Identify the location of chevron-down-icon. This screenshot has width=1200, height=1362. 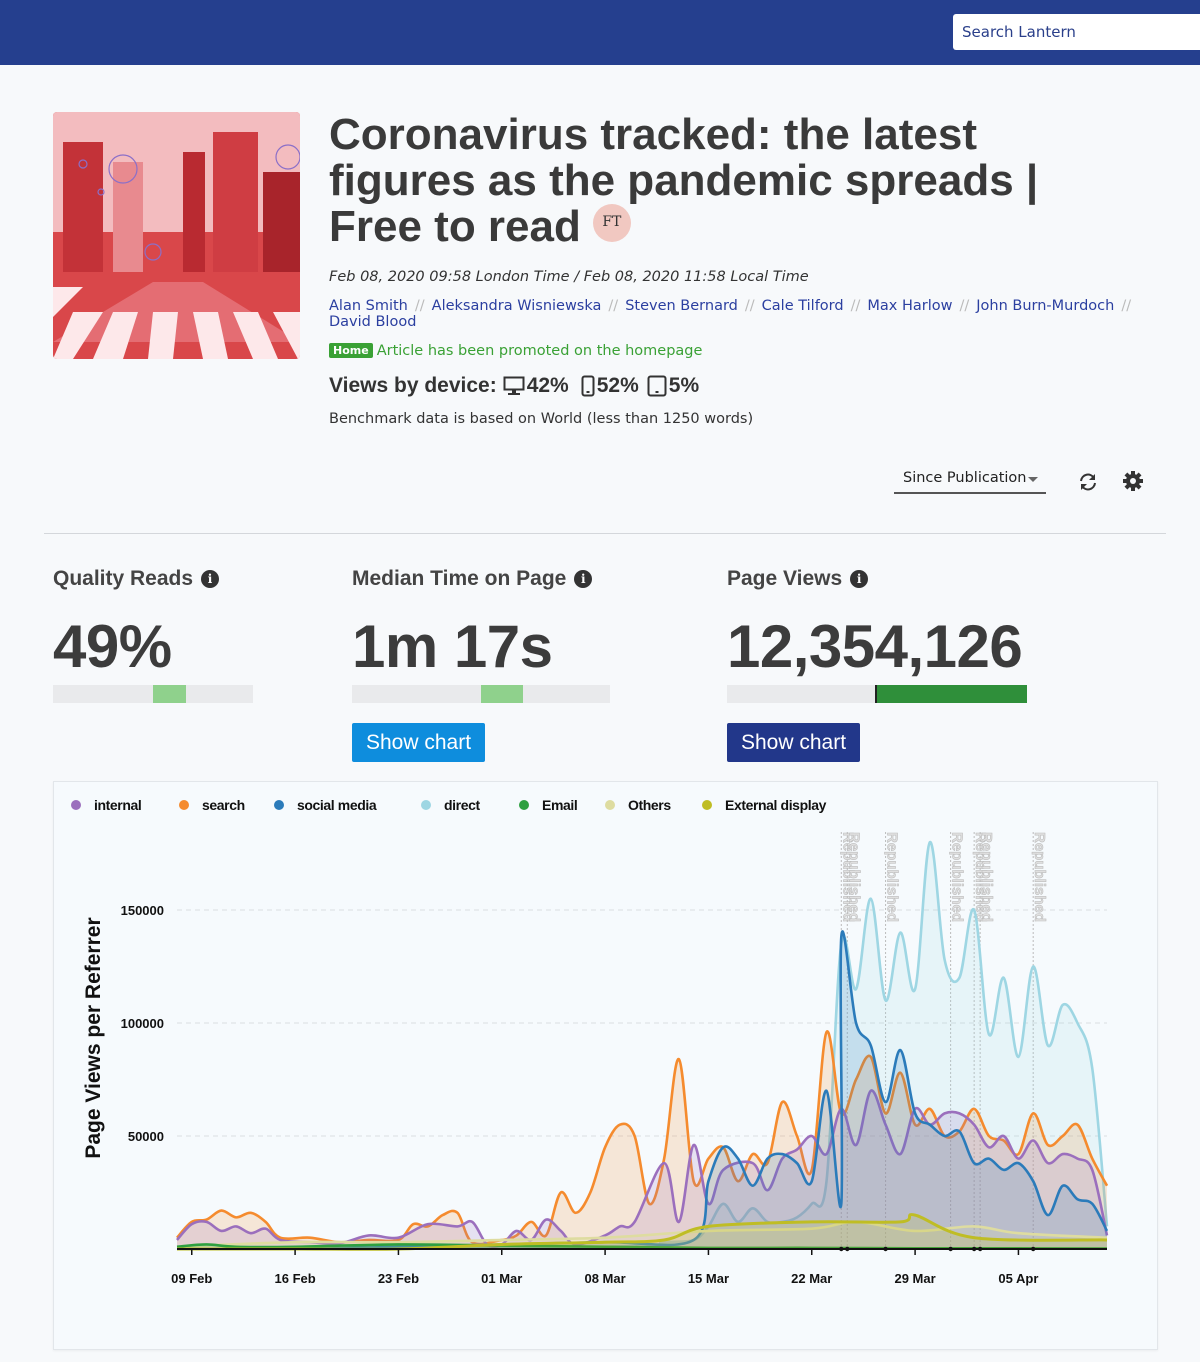
(1033, 479).